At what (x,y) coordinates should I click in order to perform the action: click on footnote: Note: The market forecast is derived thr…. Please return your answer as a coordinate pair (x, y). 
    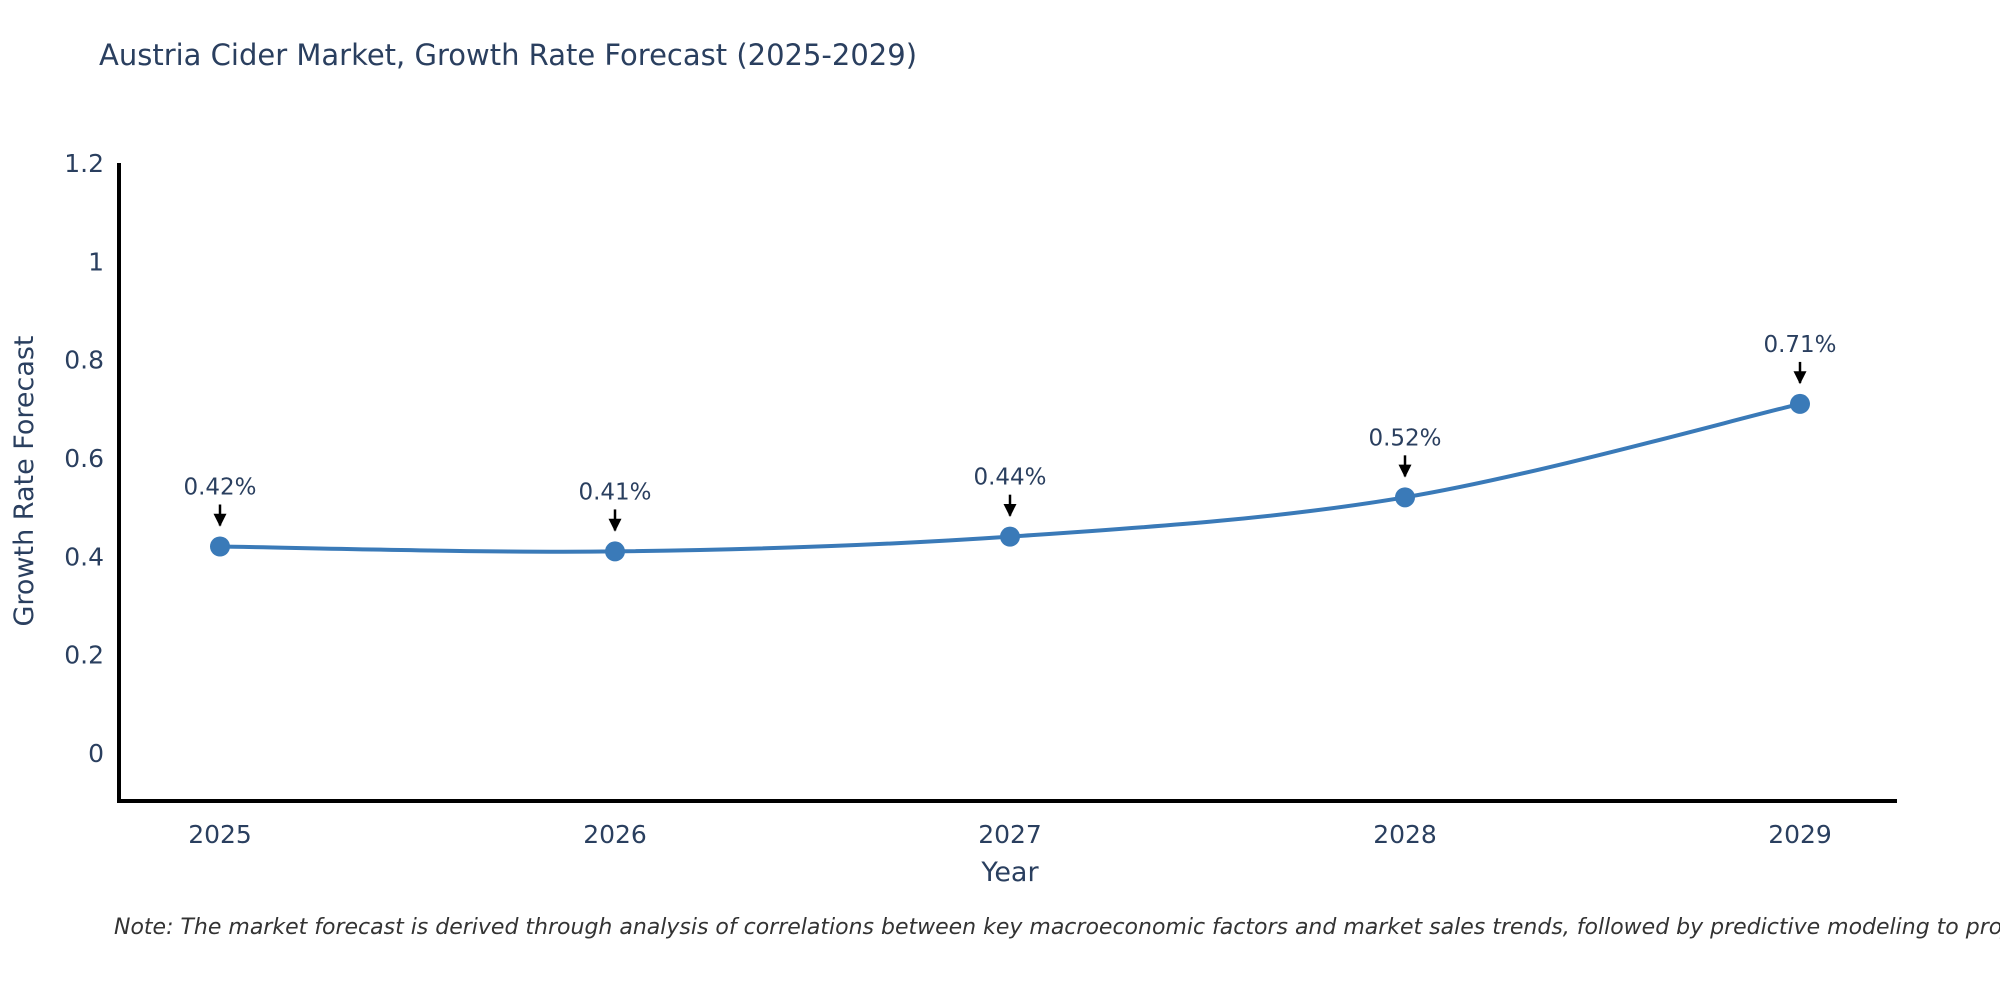
    Looking at the image, I should click on (1057, 927).